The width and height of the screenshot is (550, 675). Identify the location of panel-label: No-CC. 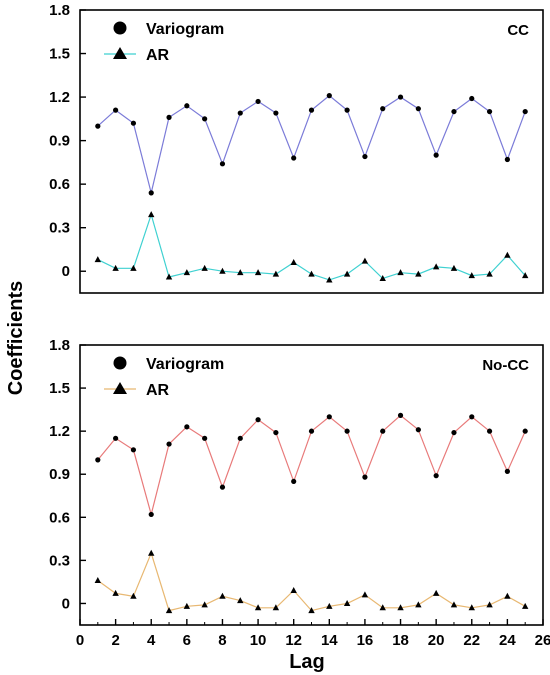
(505, 365).